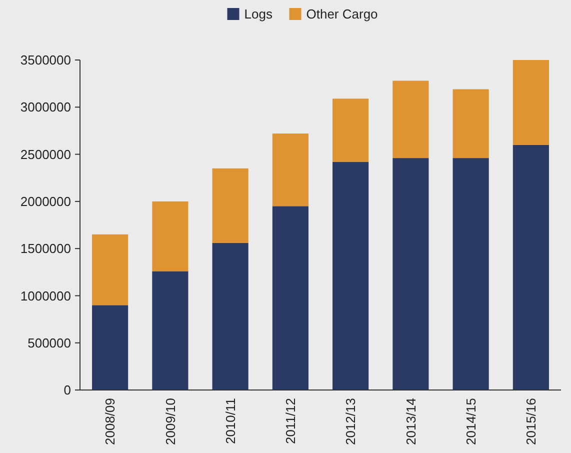 The image size is (571, 453). What do you see at coordinates (410, 421) in the screenshot?
I see `x-tick-label: 2013/14` at bounding box center [410, 421].